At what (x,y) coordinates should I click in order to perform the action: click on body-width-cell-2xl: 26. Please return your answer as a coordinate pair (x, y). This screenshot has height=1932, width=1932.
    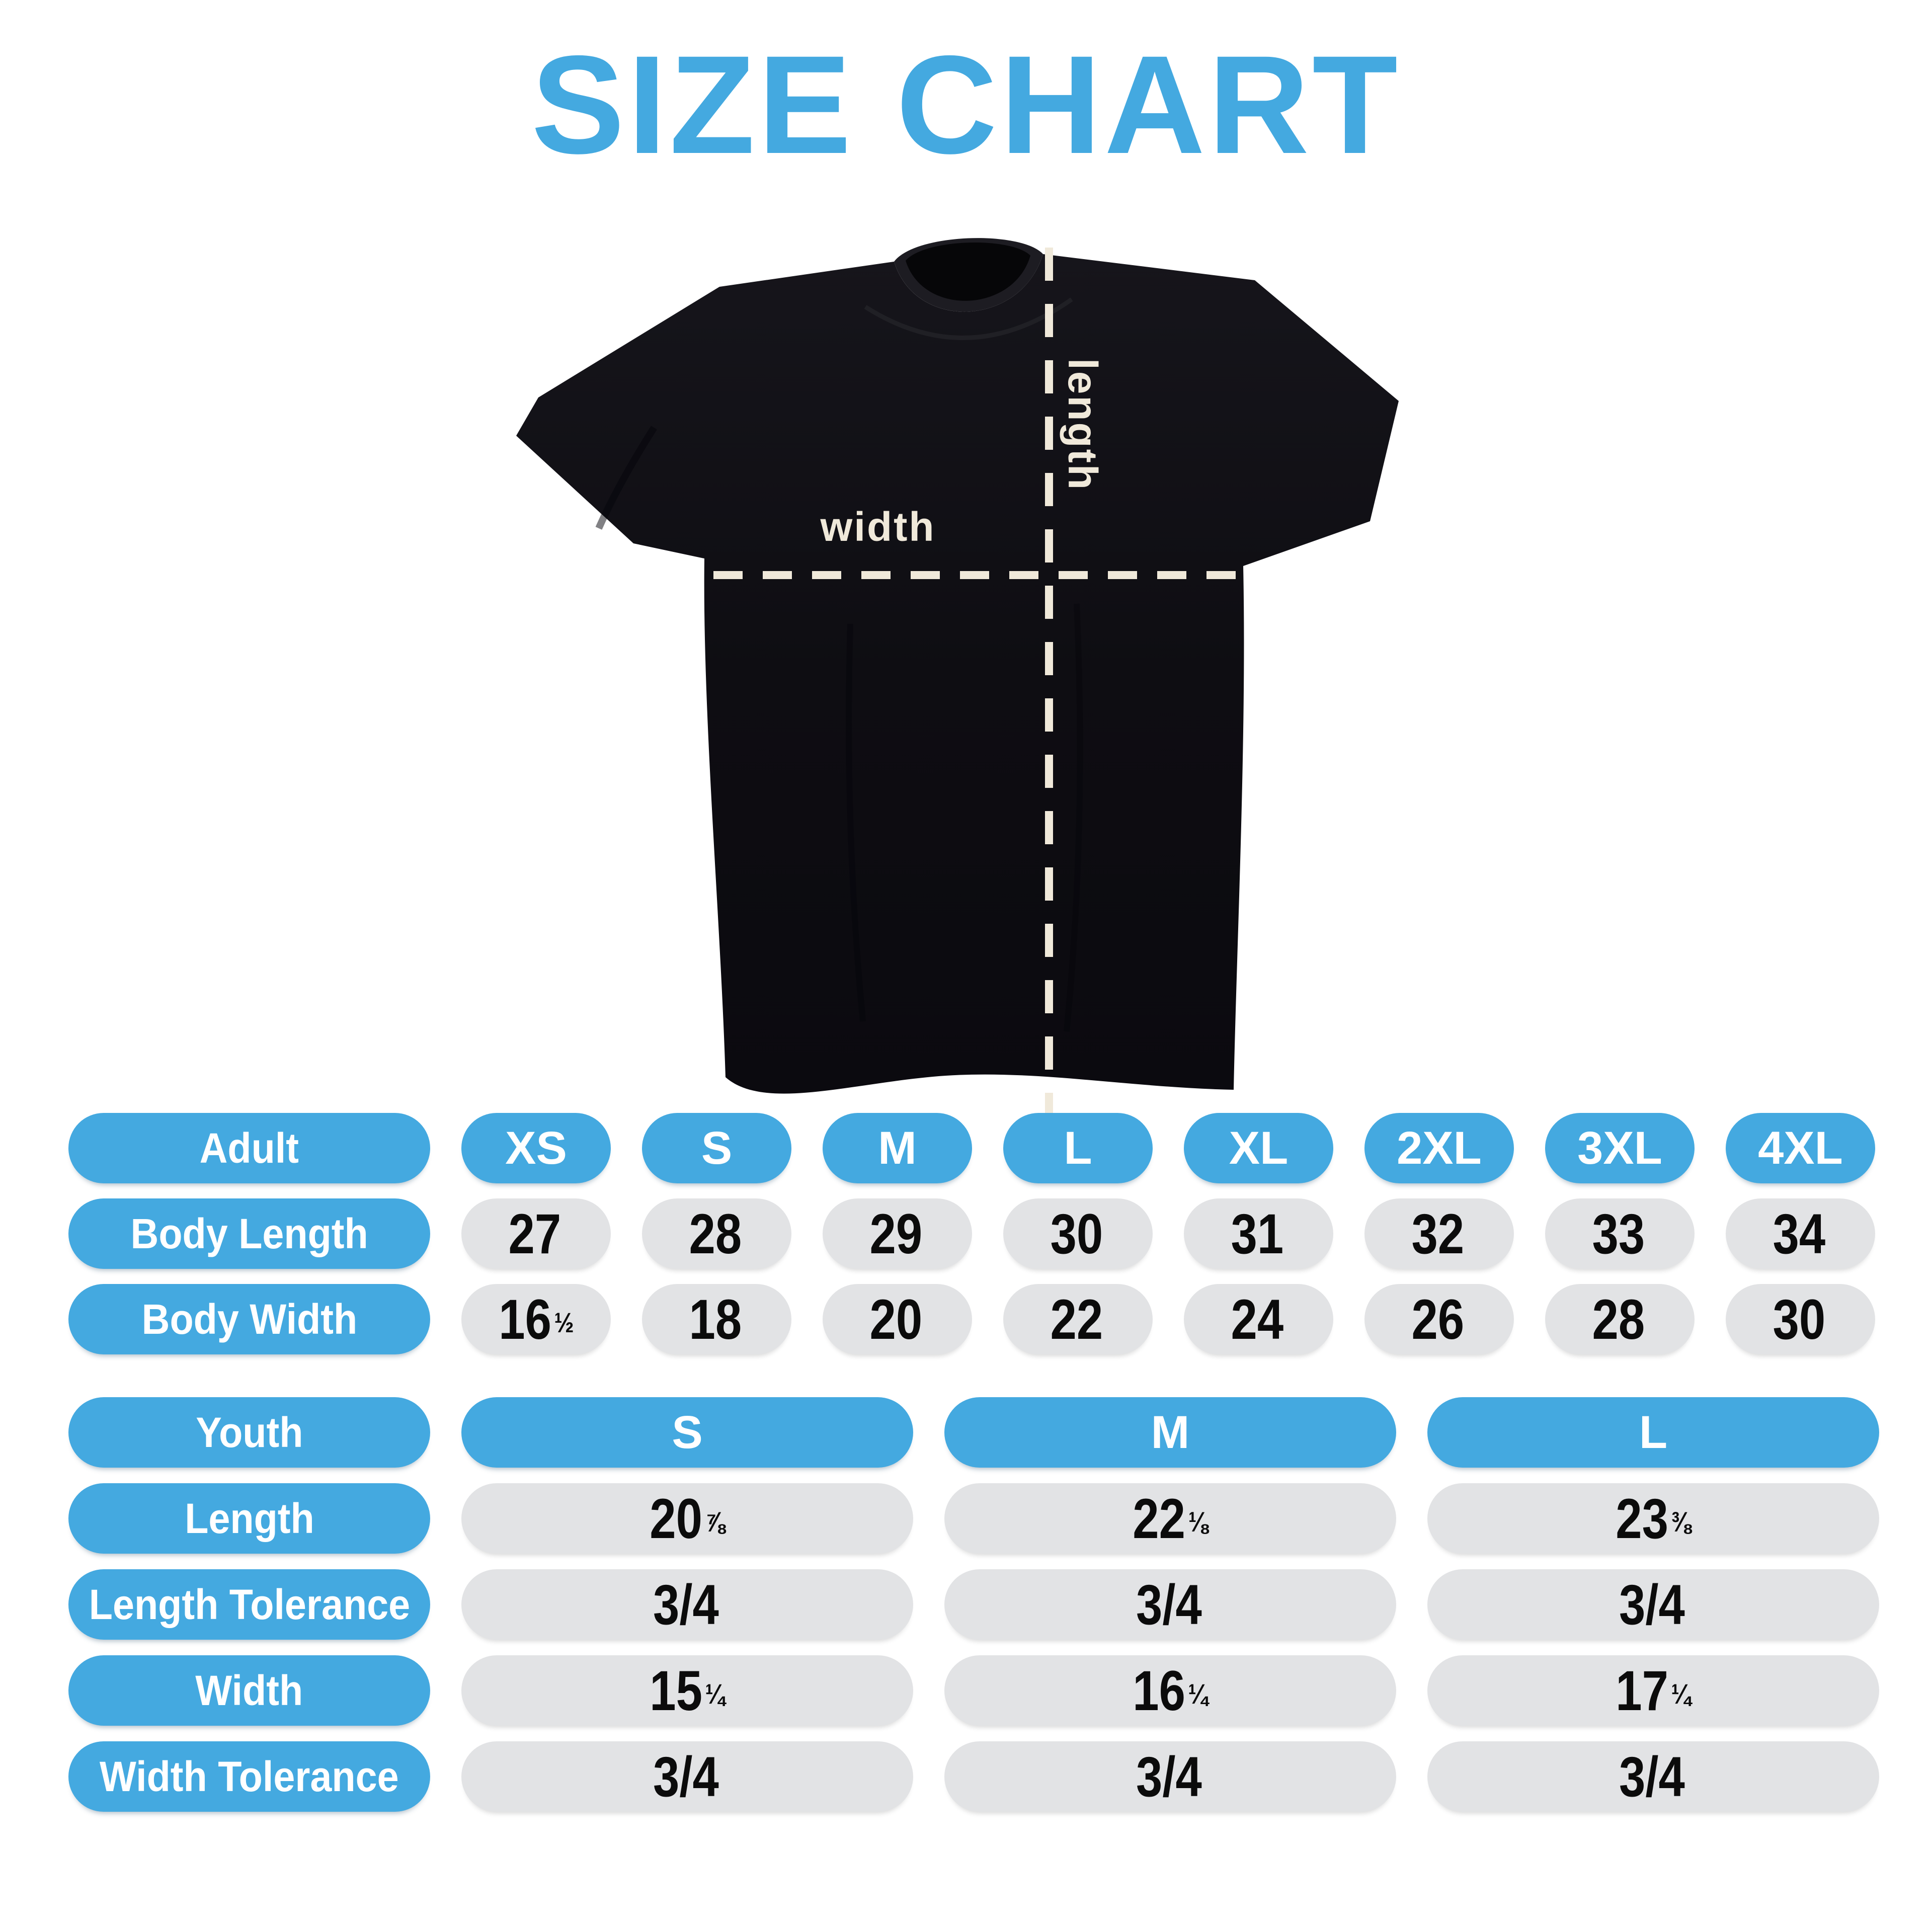
    Looking at the image, I should click on (1439, 1319).